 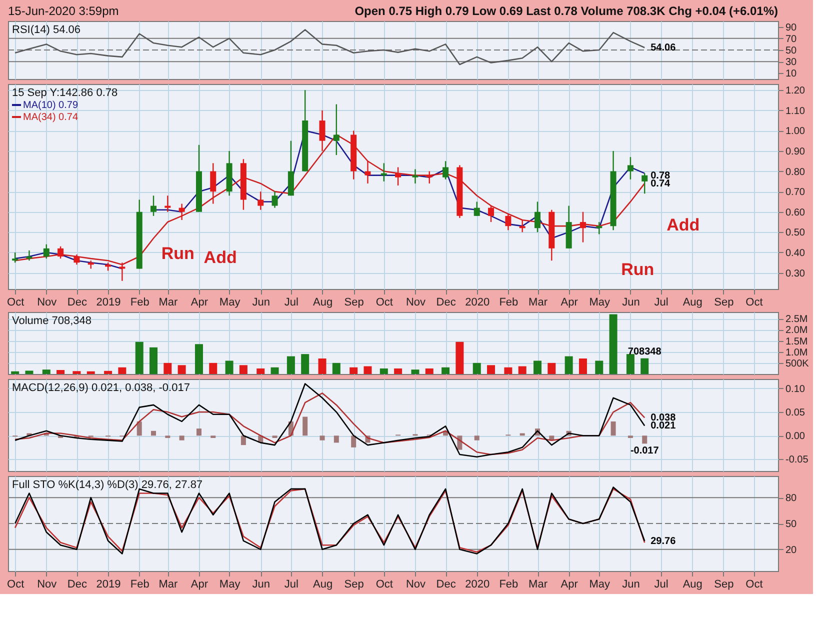 I want to click on chart-title: Full STO %K(14,3) %D(3) 29.76, 27.87, so click(x=107, y=485).